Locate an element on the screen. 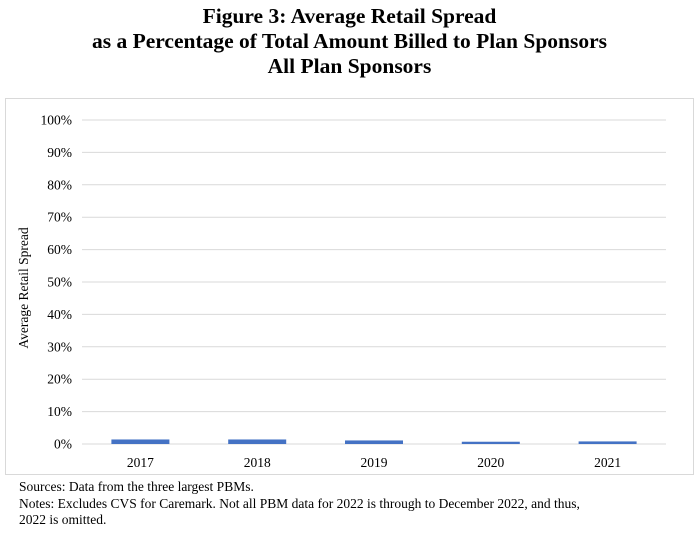 The image size is (699, 554). y-tick-label: 20% is located at coordinates (59, 379).